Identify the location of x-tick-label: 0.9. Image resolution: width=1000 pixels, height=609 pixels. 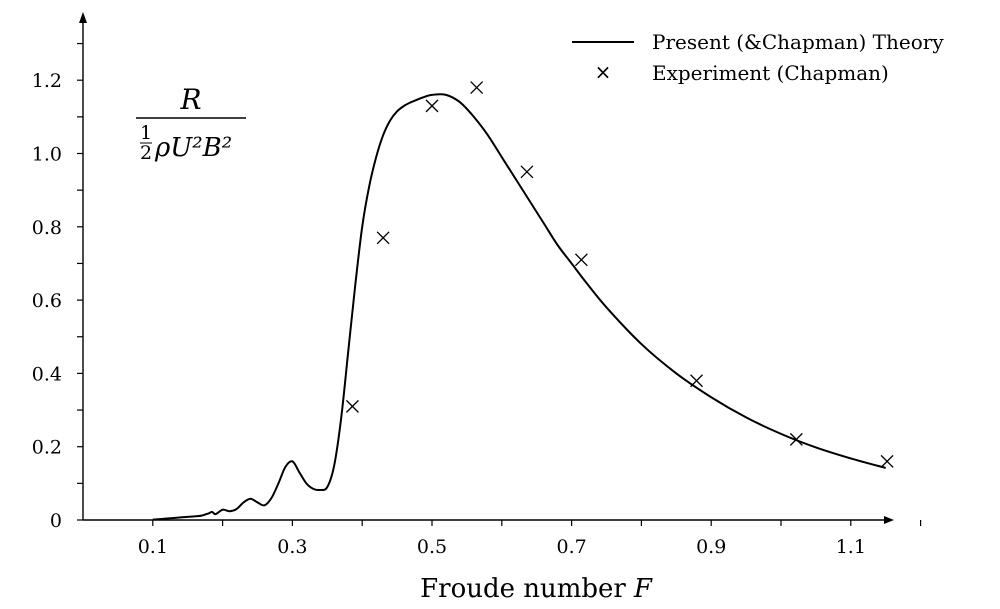
(711, 547).